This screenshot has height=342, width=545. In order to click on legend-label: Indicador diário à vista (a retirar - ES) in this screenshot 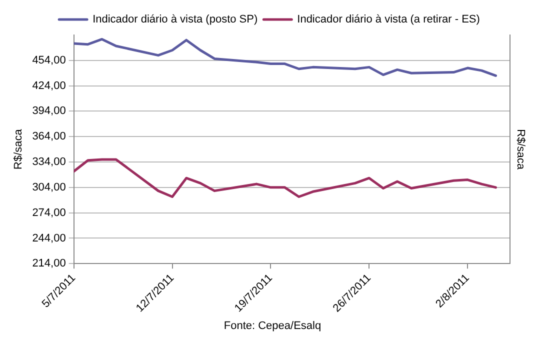, I will do `click(388, 20)`.